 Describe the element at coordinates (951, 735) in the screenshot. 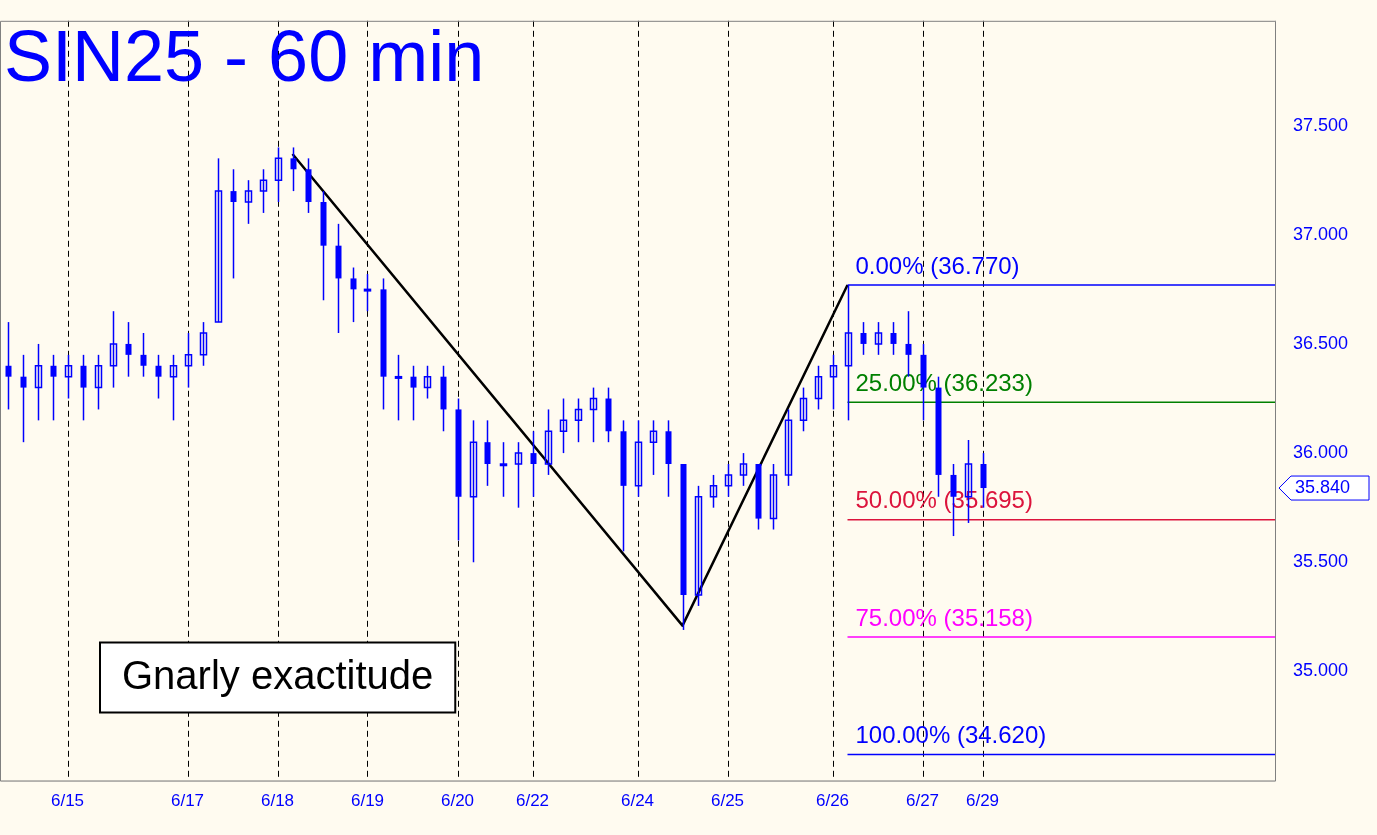

I see `ref-line-label: 100.00% (34.620)` at that location.